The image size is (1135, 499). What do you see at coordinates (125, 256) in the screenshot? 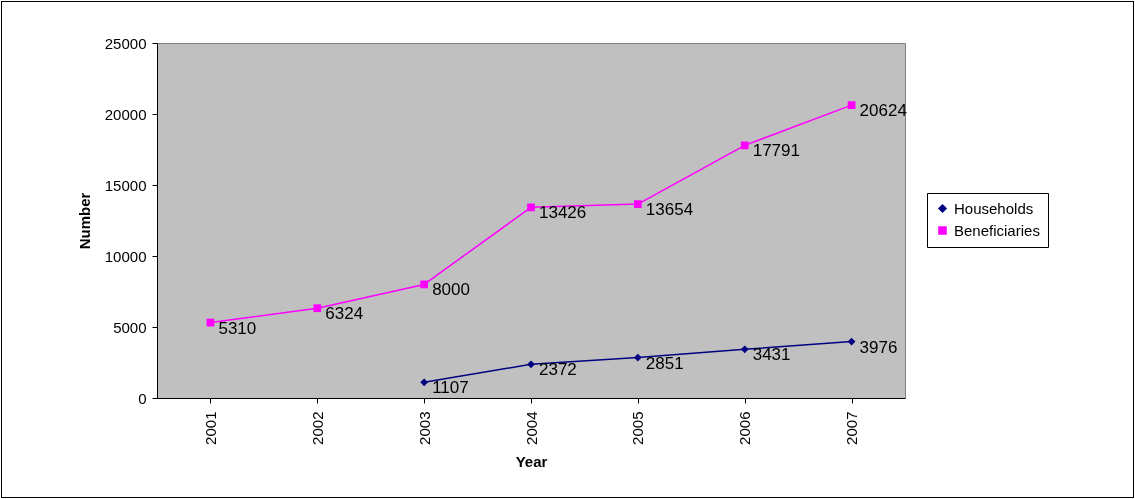
I see `y-tick-label: 10000` at bounding box center [125, 256].